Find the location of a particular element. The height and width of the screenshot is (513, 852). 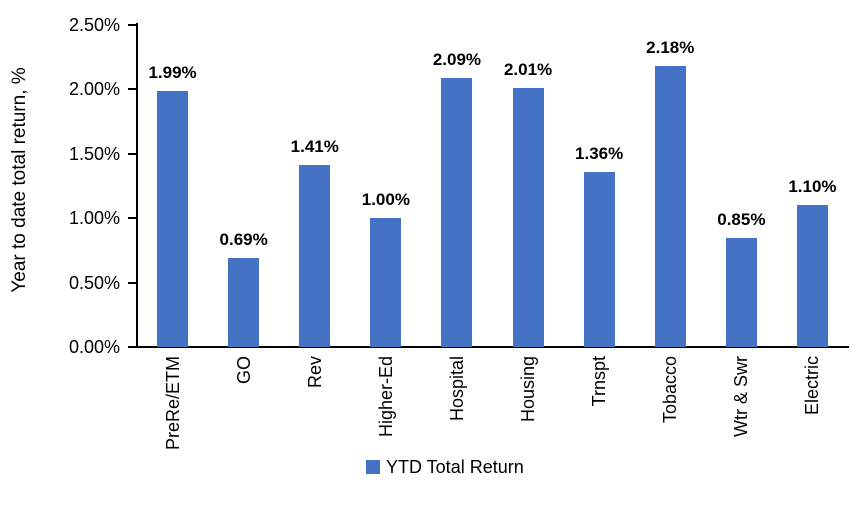

bar-value-label: 1.10% is located at coordinates (812, 187).